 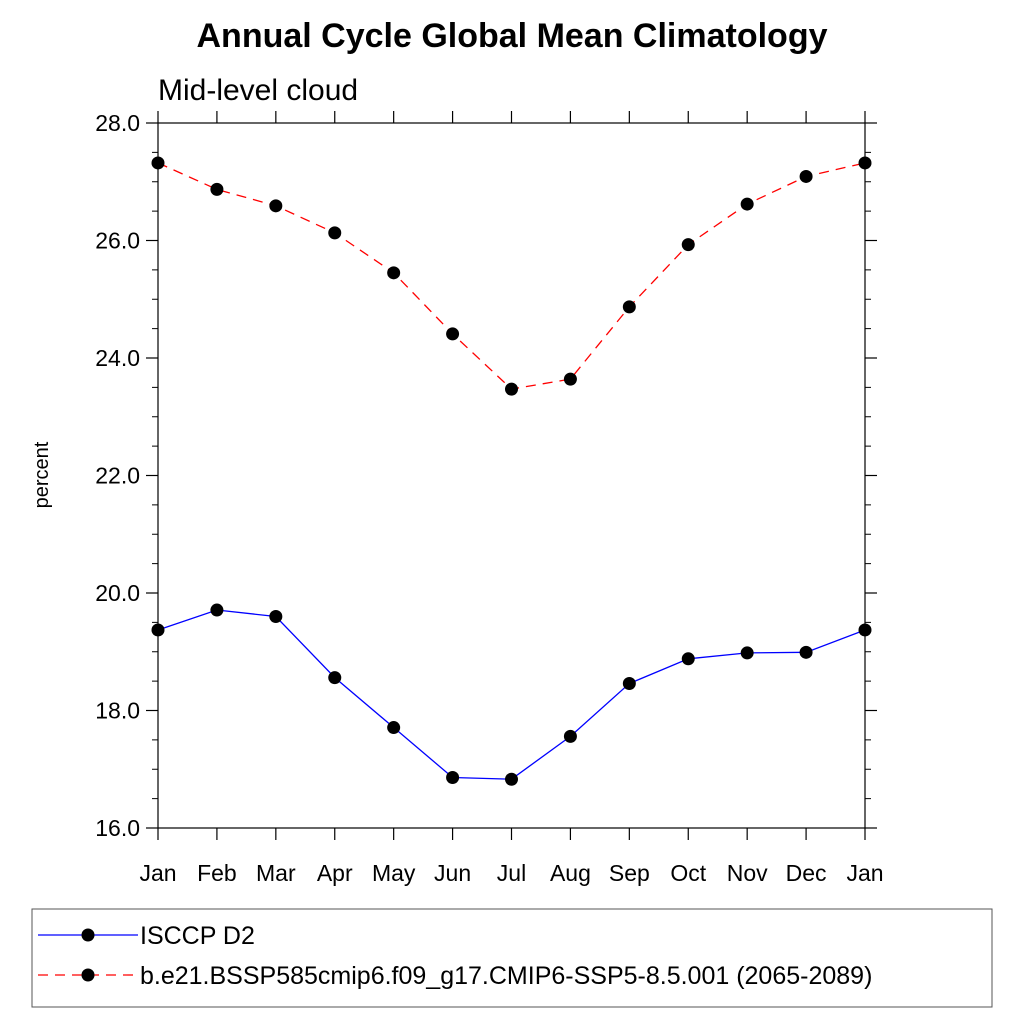 What do you see at coordinates (42, 474) in the screenshot?
I see `y-axis-label: percent` at bounding box center [42, 474].